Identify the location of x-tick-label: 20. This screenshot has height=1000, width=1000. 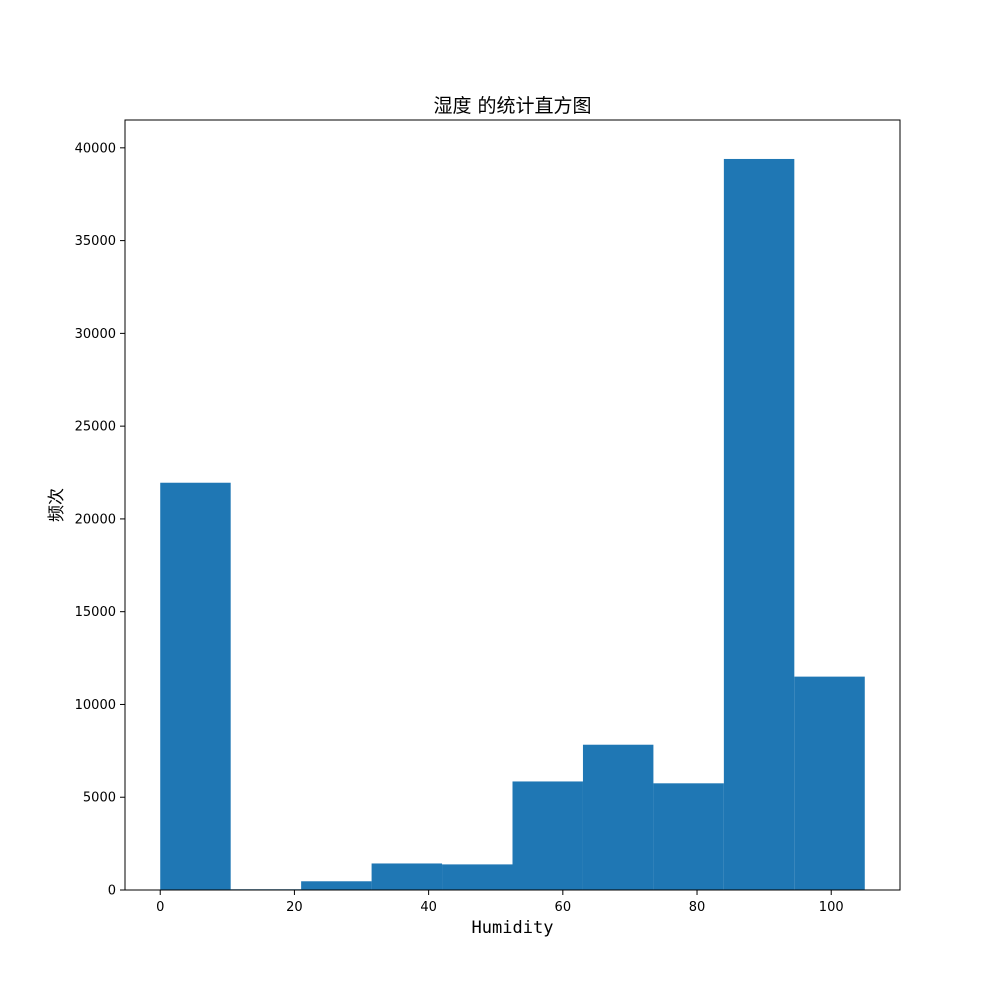
(294, 907).